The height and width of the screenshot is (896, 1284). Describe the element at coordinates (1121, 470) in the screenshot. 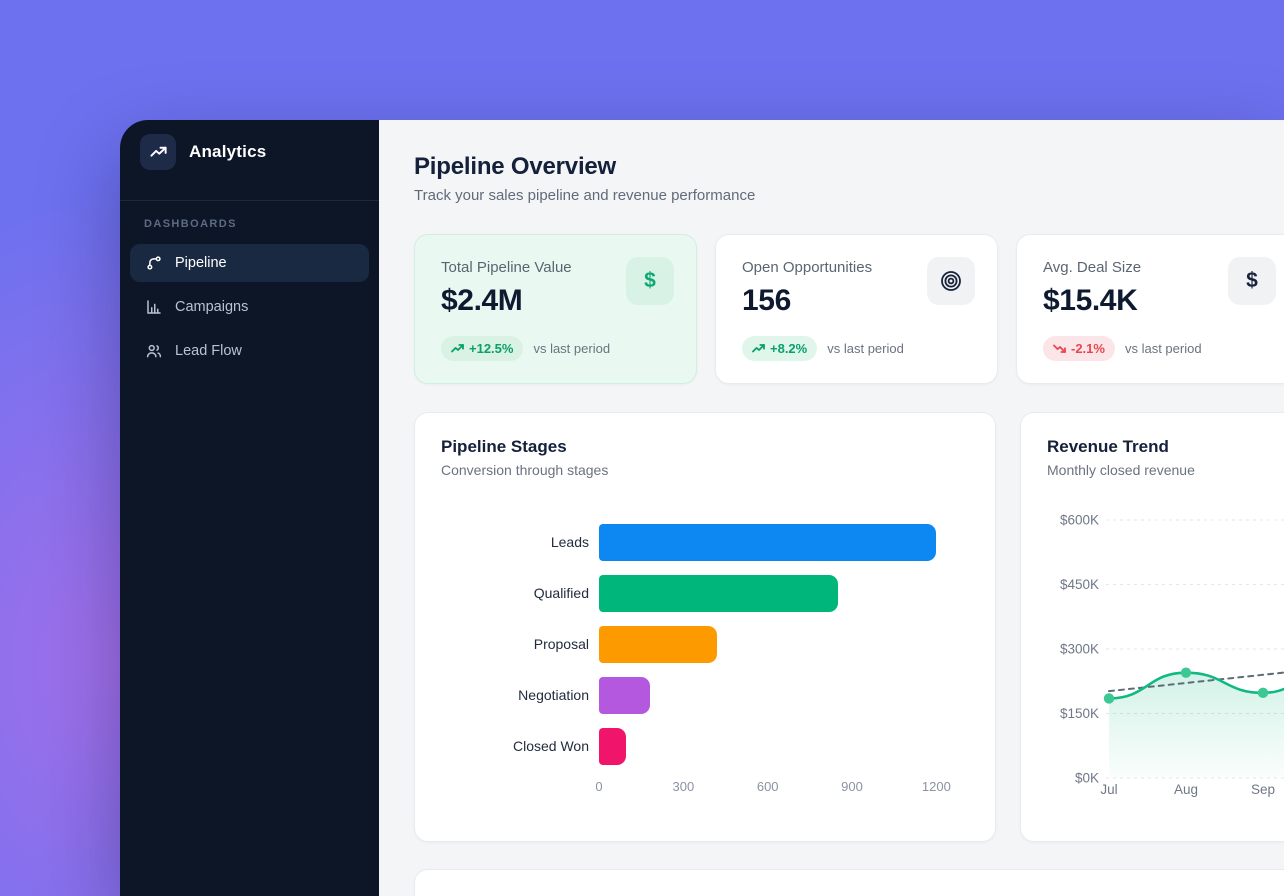

I see `chart-subtitle: Monthly closed revenue` at that location.